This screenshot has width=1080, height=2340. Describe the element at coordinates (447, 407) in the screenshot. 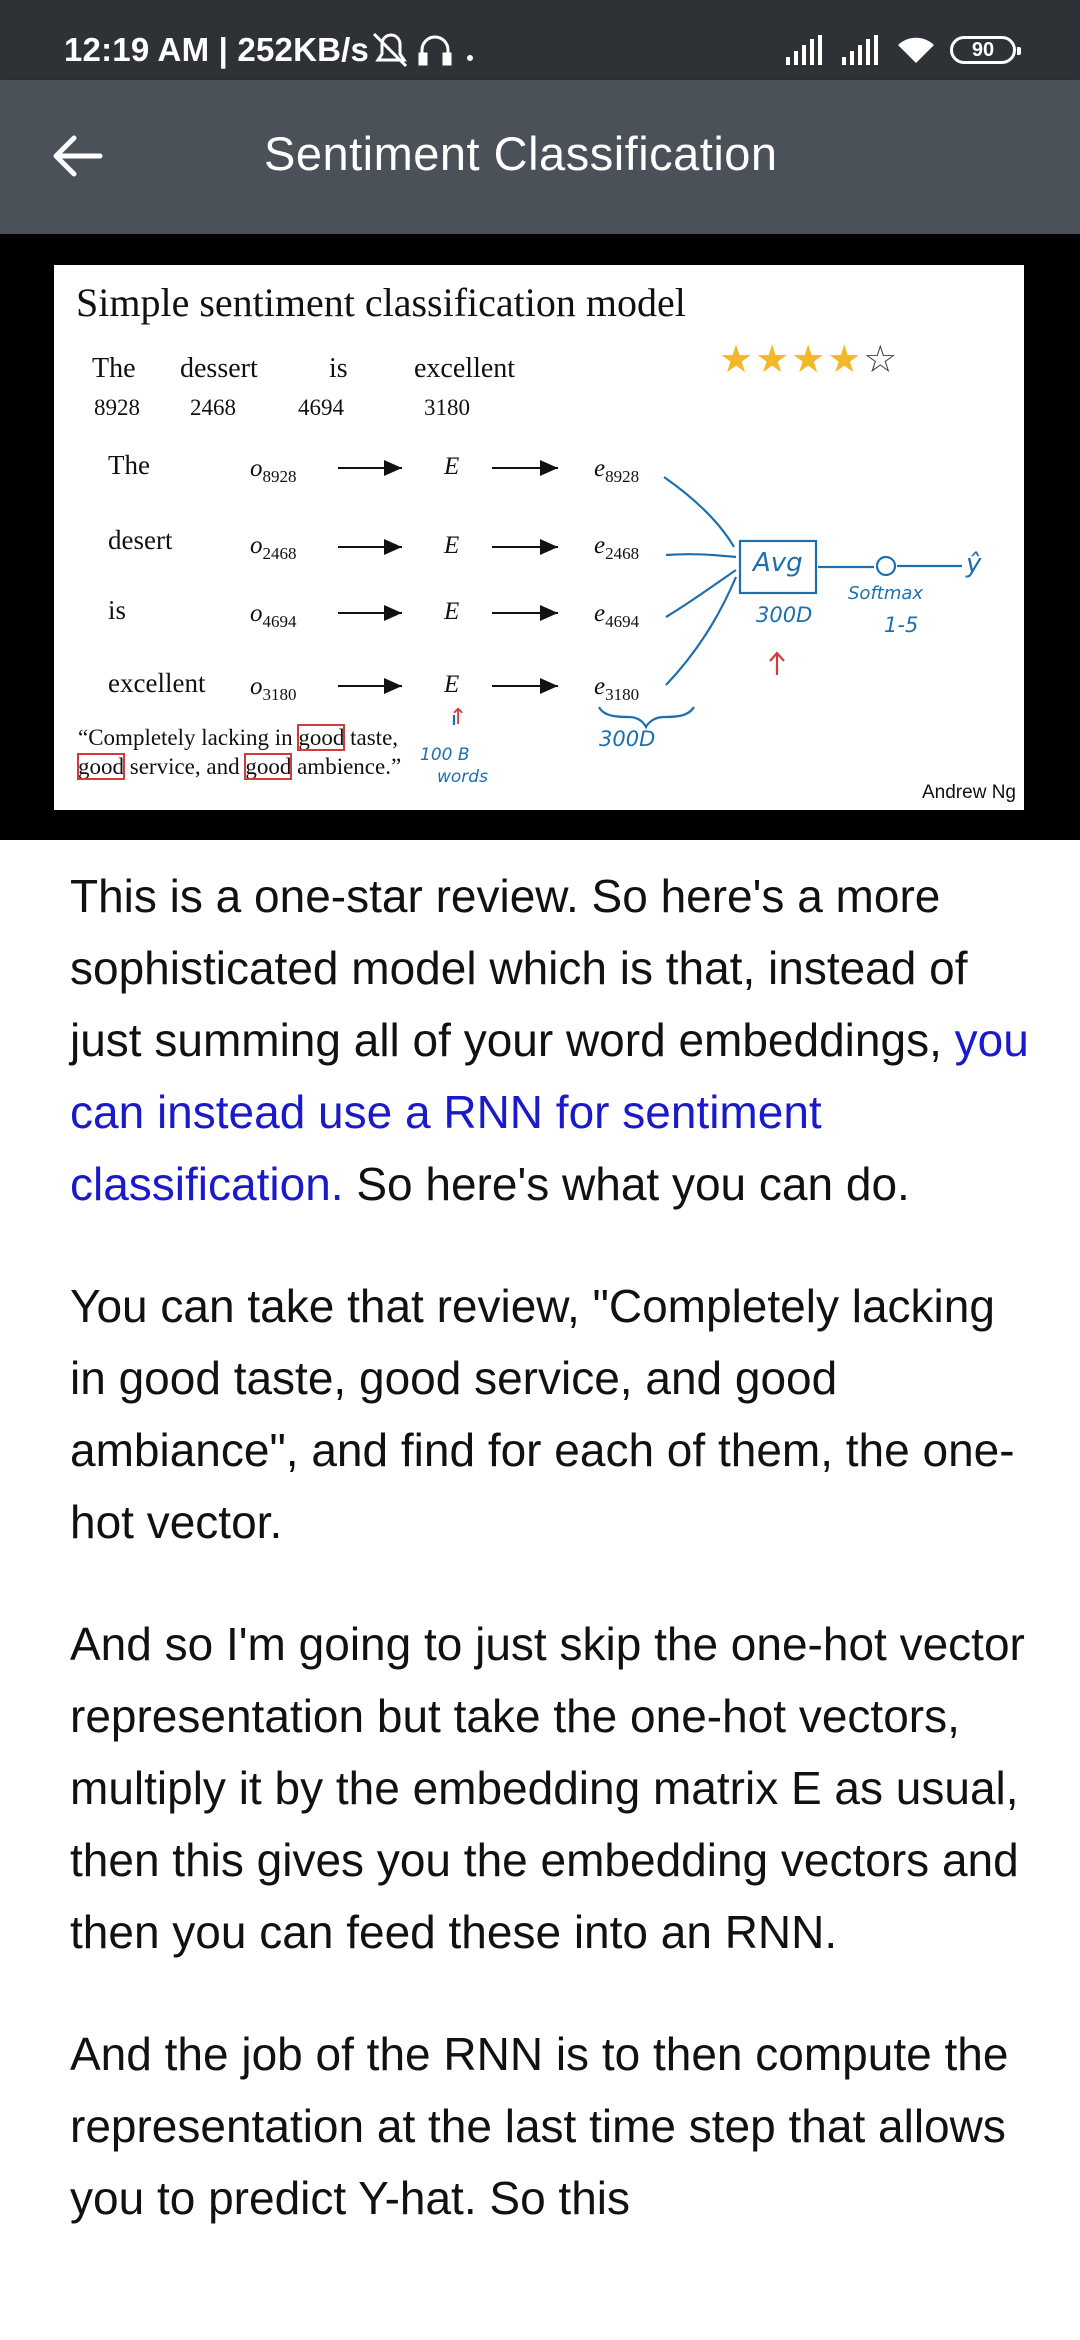

I see `word-index: 3180` at that location.